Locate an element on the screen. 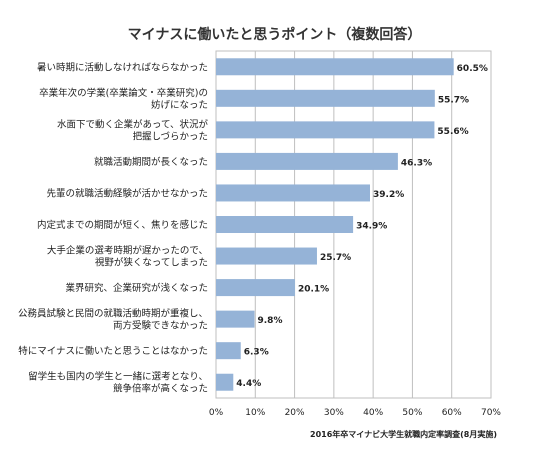 This screenshot has width=549, height=463. x-tick-label: 30% is located at coordinates (334, 413).